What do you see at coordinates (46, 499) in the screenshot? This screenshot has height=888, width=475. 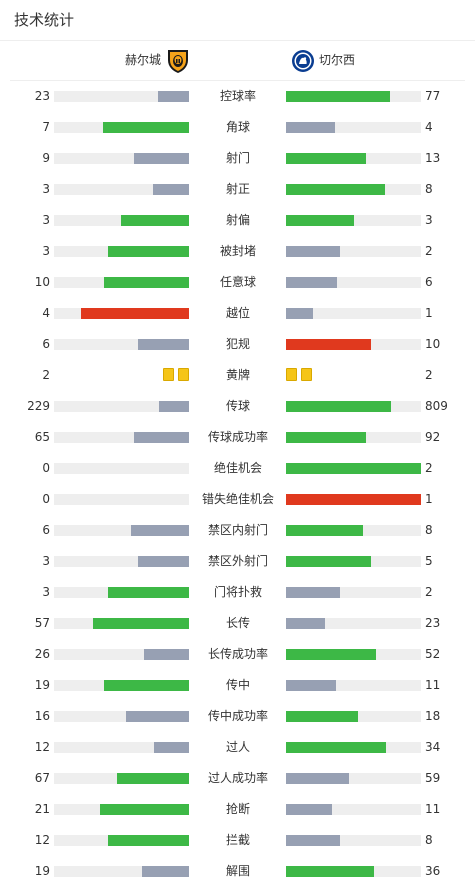 I see `home-stat-value: 0` at bounding box center [46, 499].